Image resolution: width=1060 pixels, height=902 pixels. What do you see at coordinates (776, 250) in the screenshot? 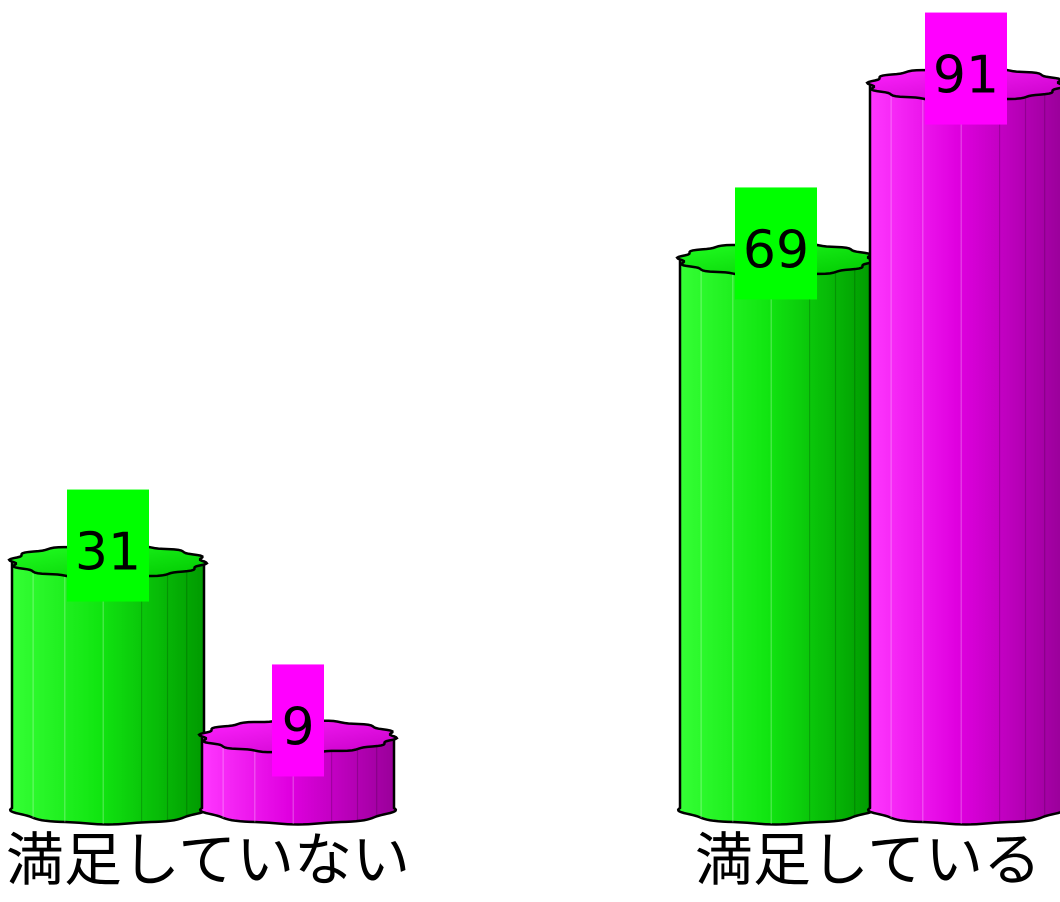
I see `data-label-text: 69` at bounding box center [776, 250].